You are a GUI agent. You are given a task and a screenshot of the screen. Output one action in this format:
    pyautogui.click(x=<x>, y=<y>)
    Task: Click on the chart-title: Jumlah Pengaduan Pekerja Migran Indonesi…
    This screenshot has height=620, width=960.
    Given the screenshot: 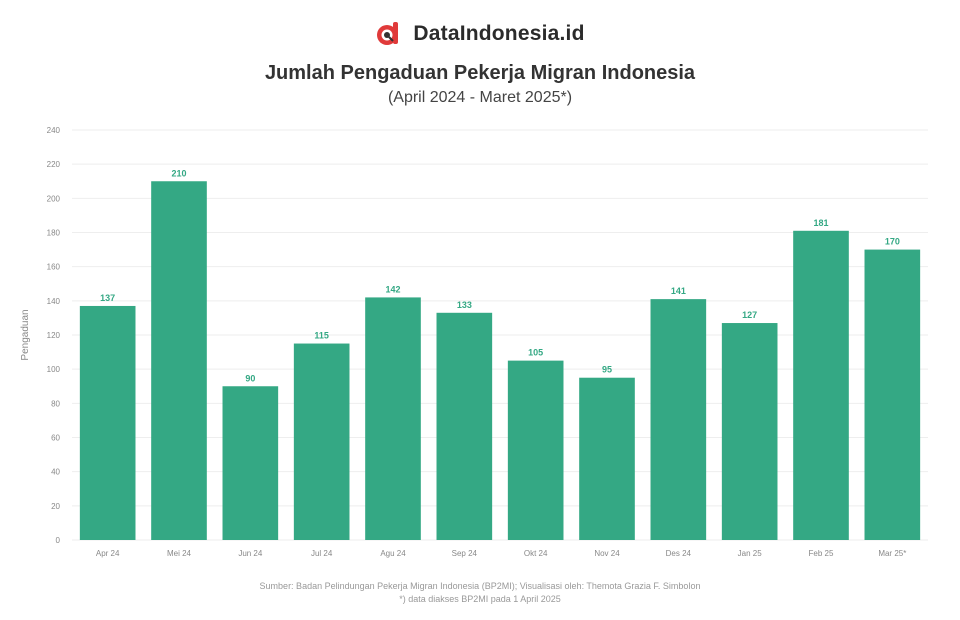 What is the action you would take?
    pyautogui.click(x=480, y=73)
    